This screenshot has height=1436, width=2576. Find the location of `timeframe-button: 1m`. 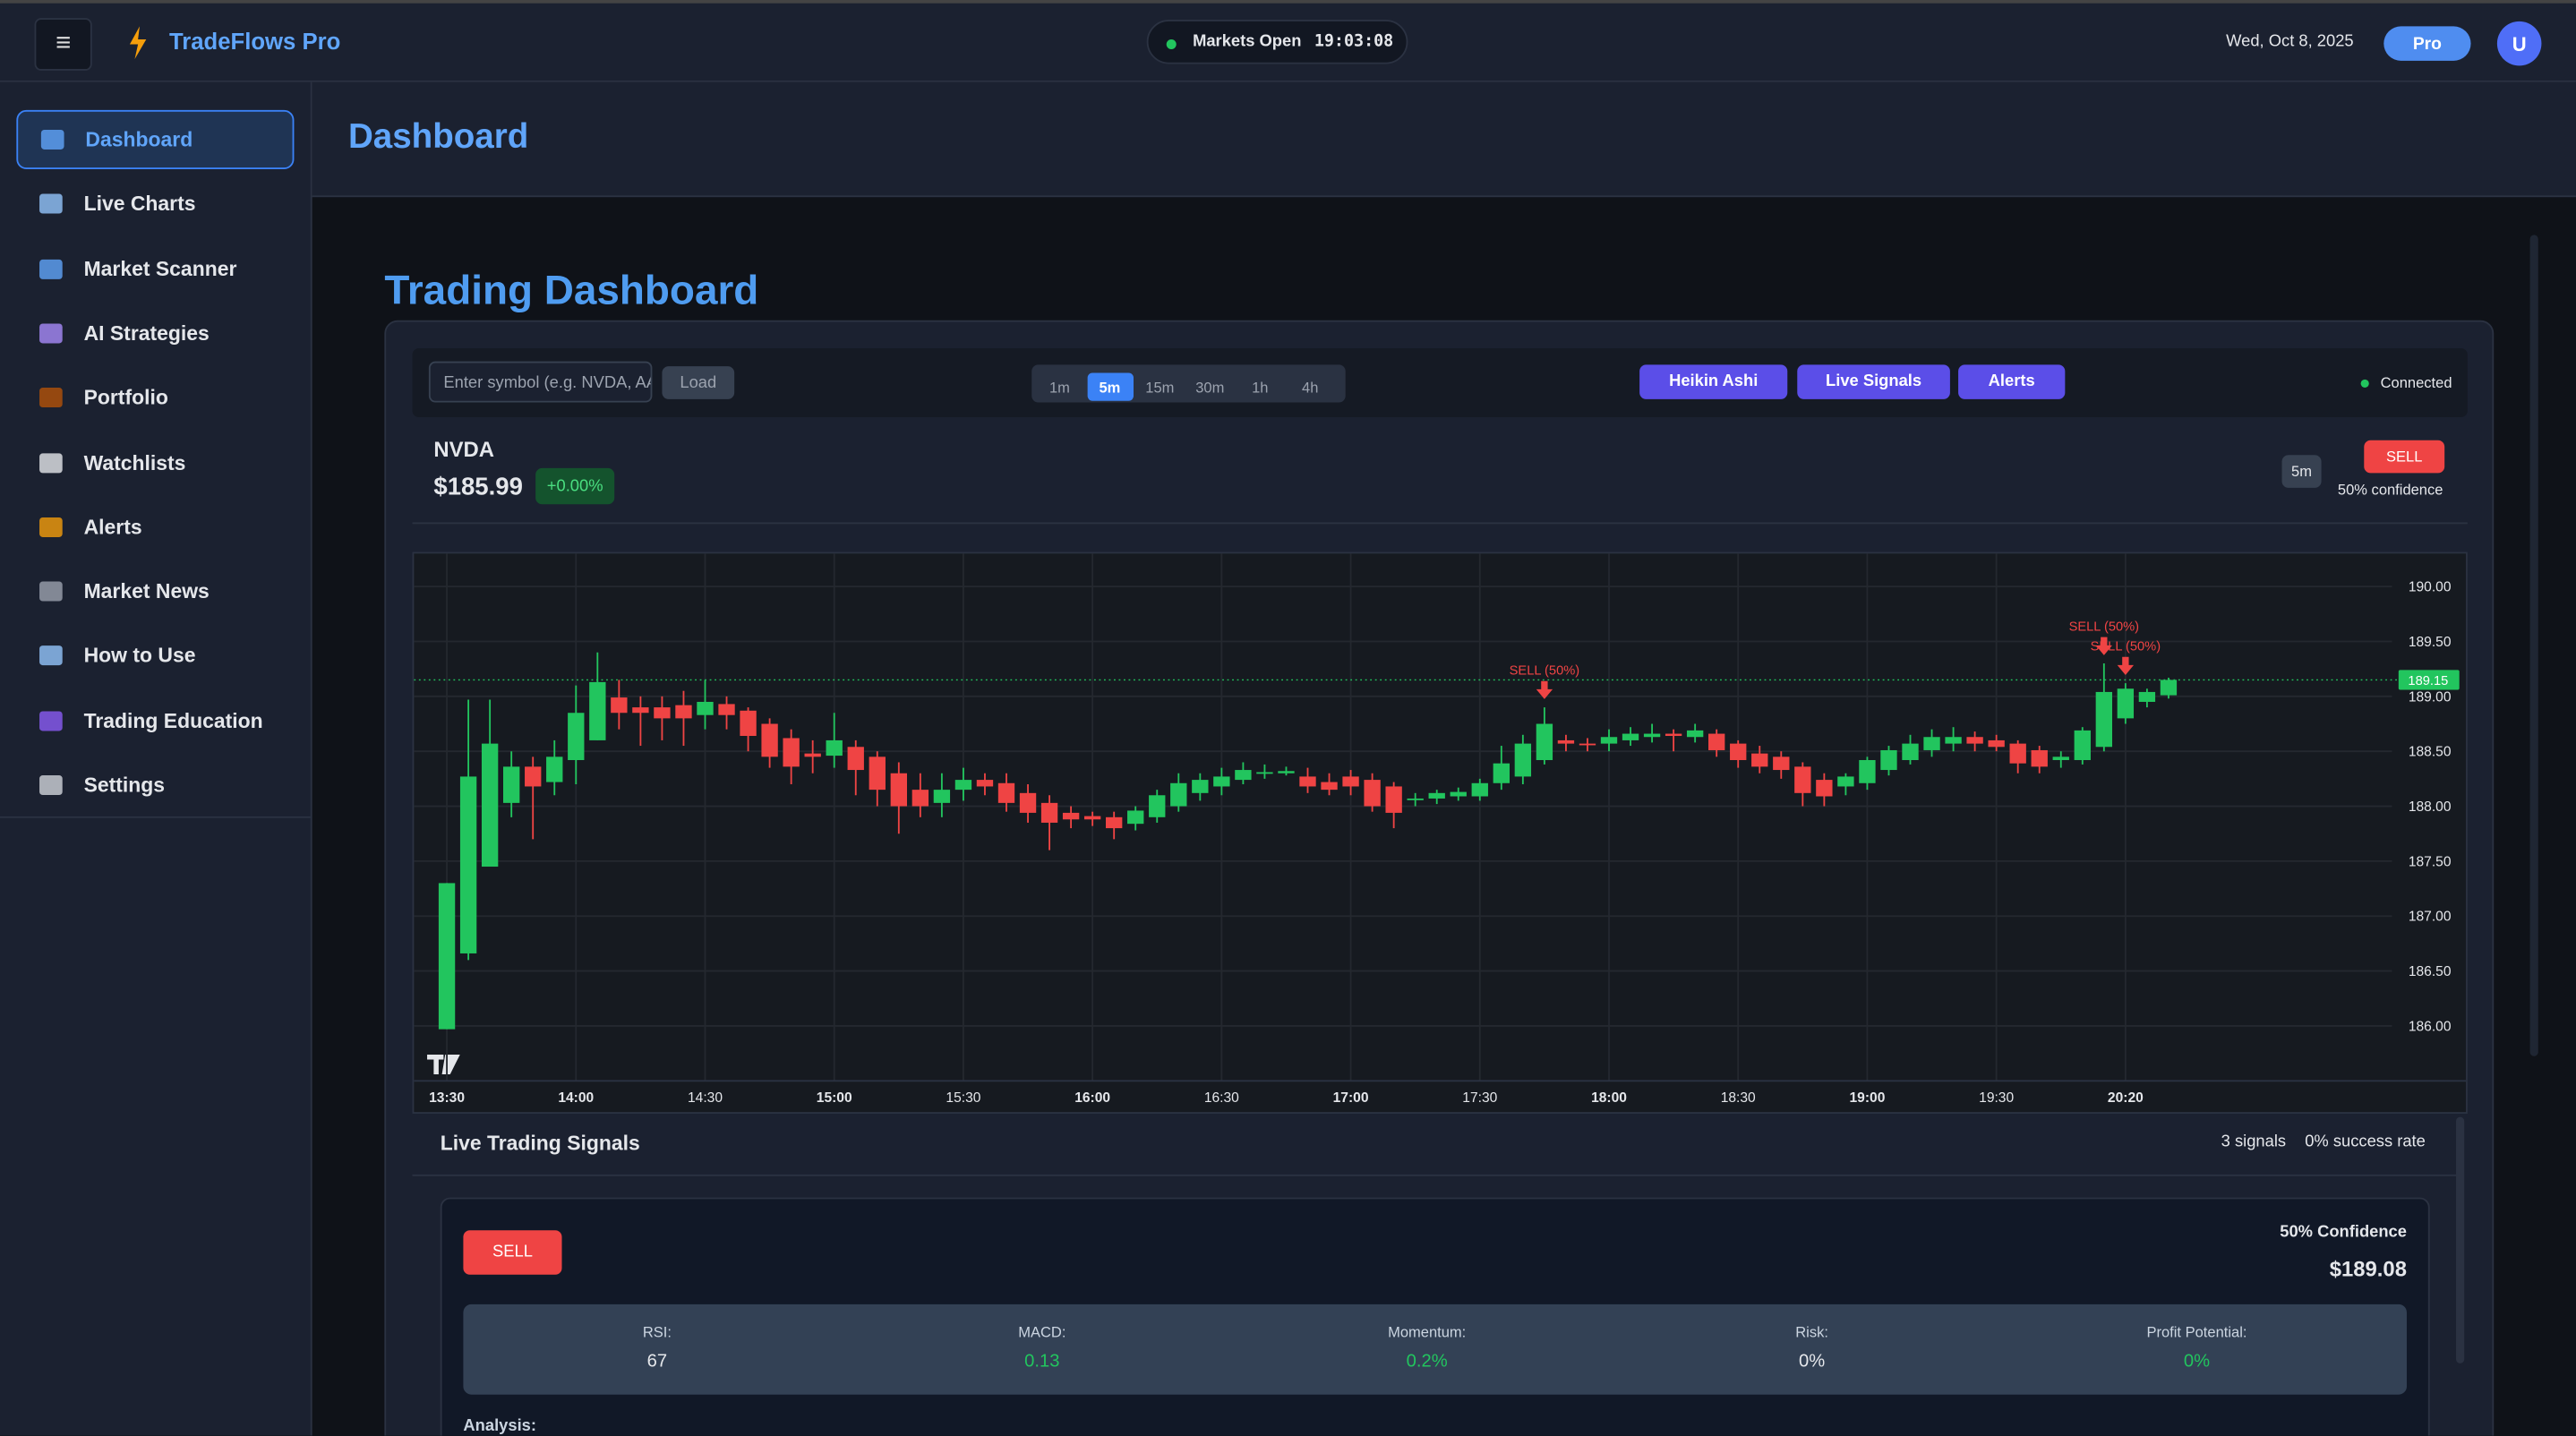

timeframe-button: 1m is located at coordinates (1059, 387).